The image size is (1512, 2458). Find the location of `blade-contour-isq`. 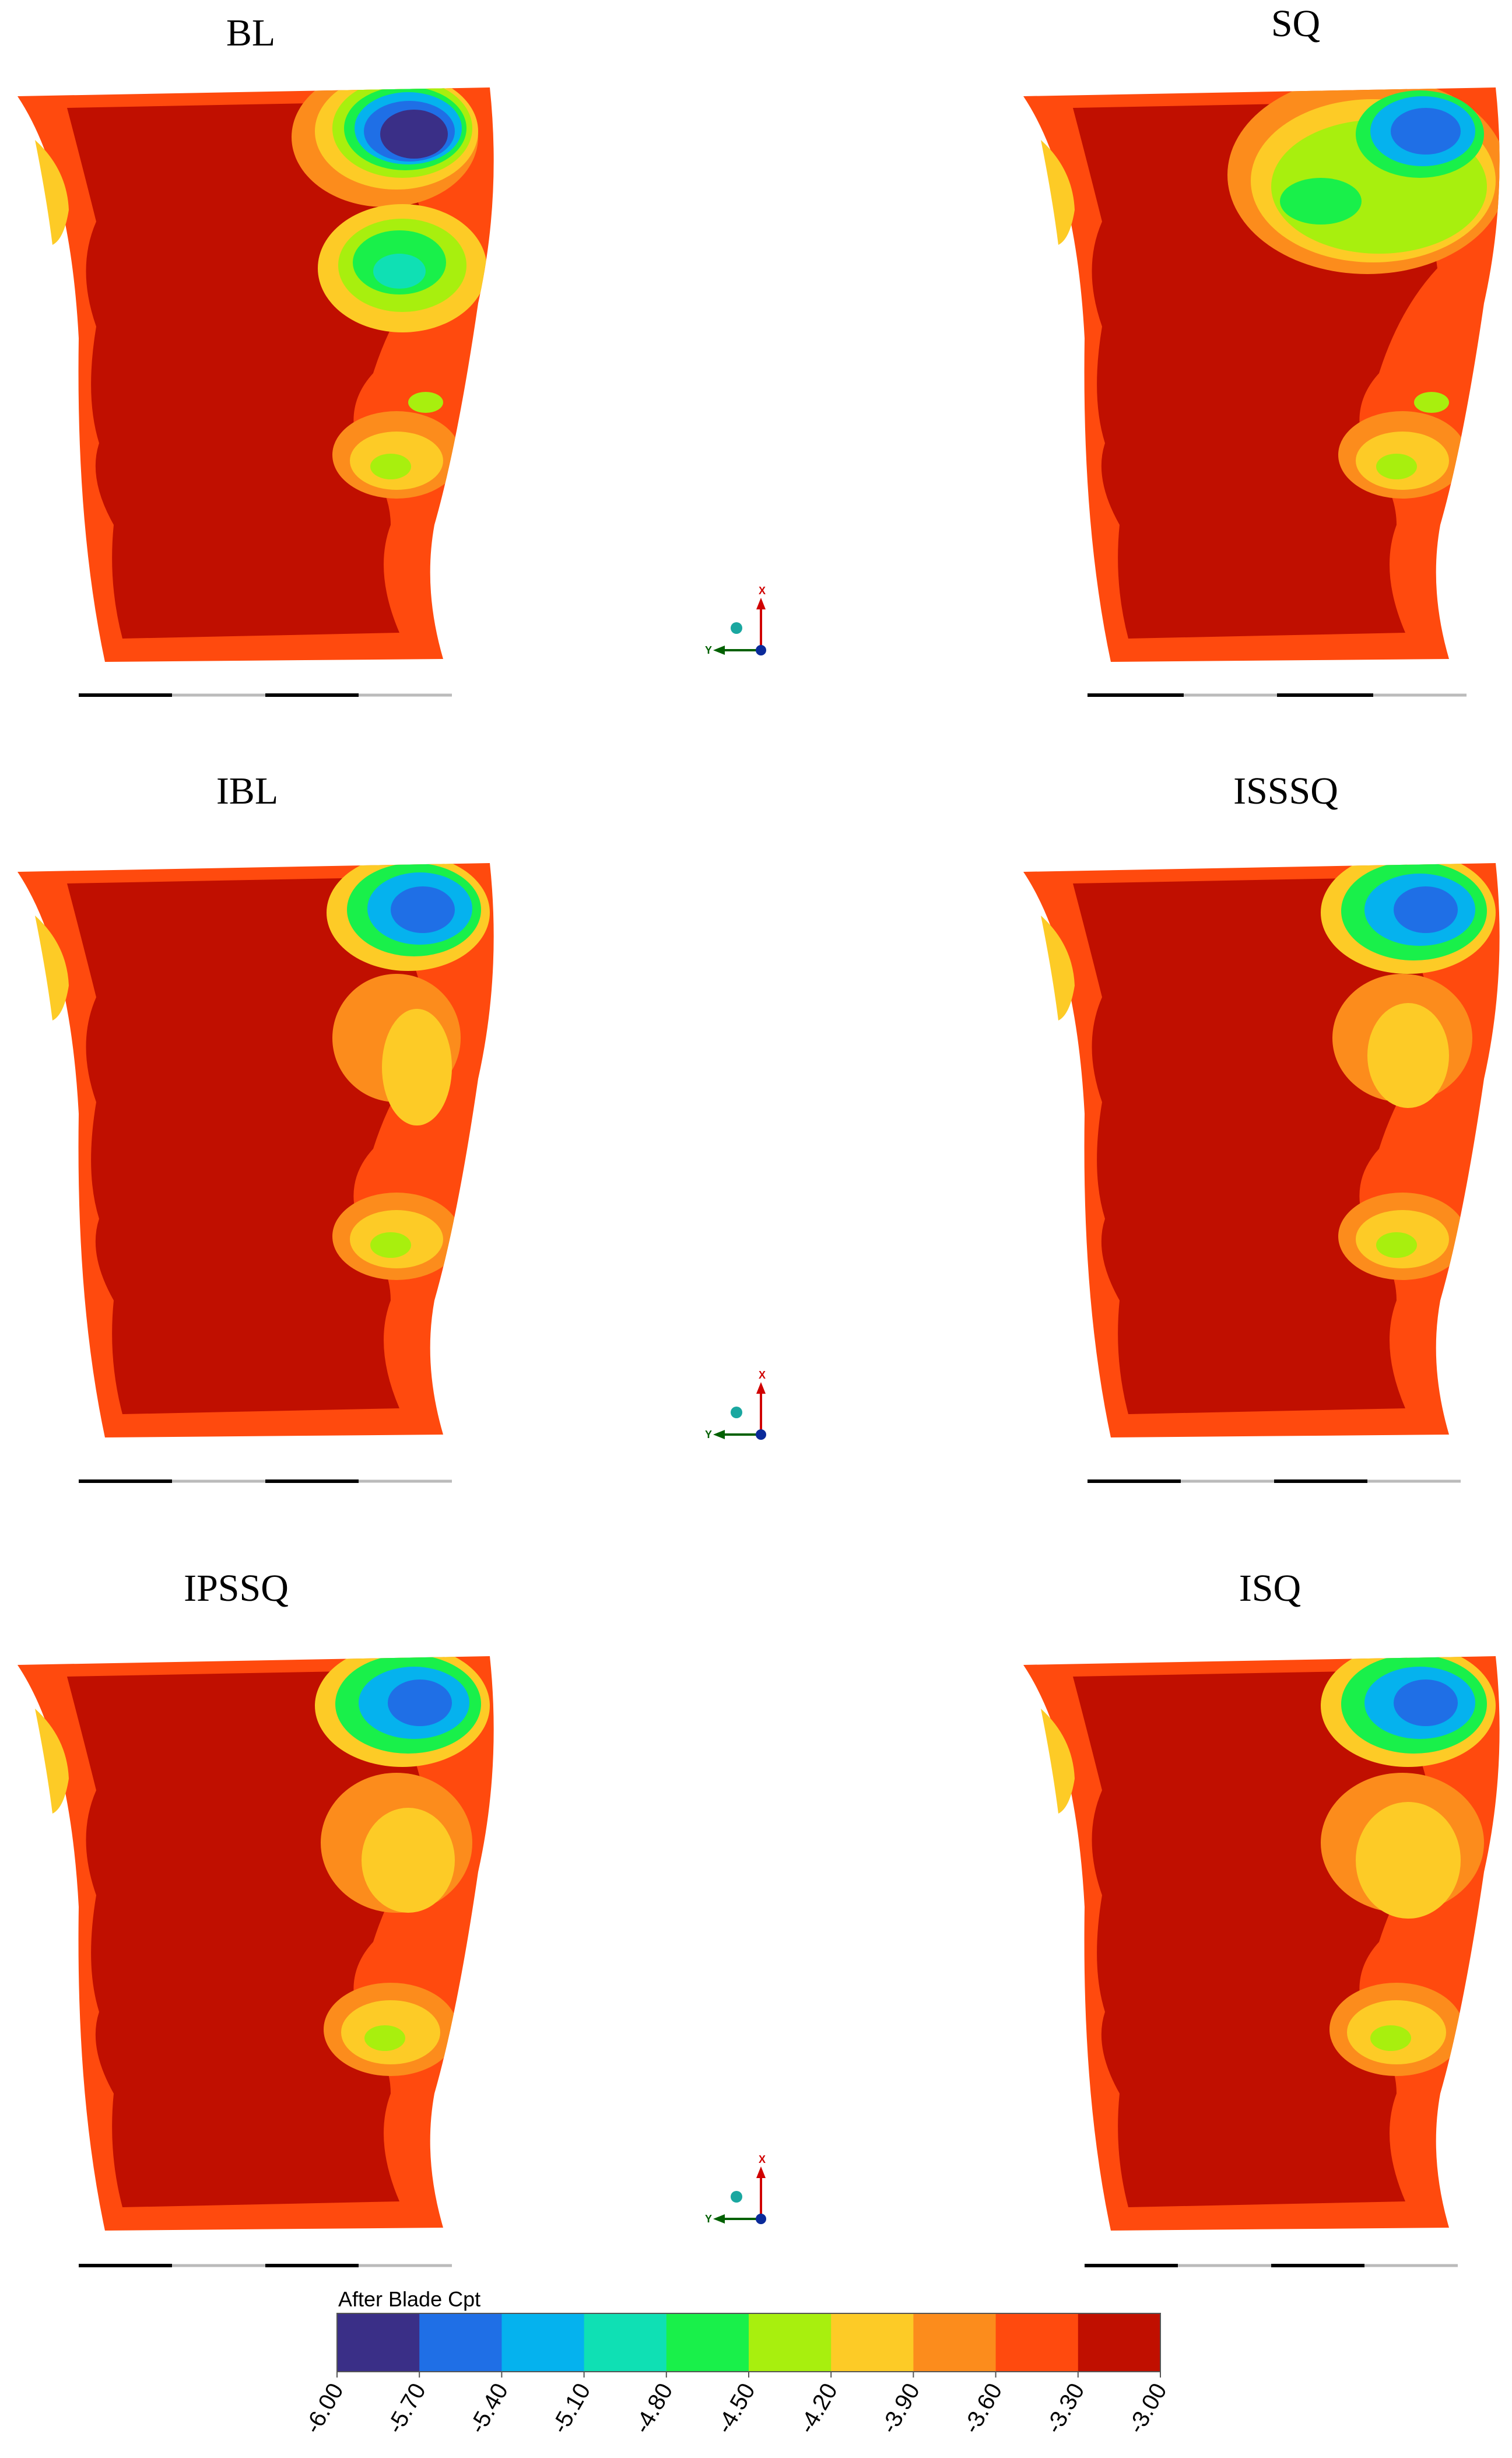

blade-contour-isq is located at coordinates (1261, 1944).